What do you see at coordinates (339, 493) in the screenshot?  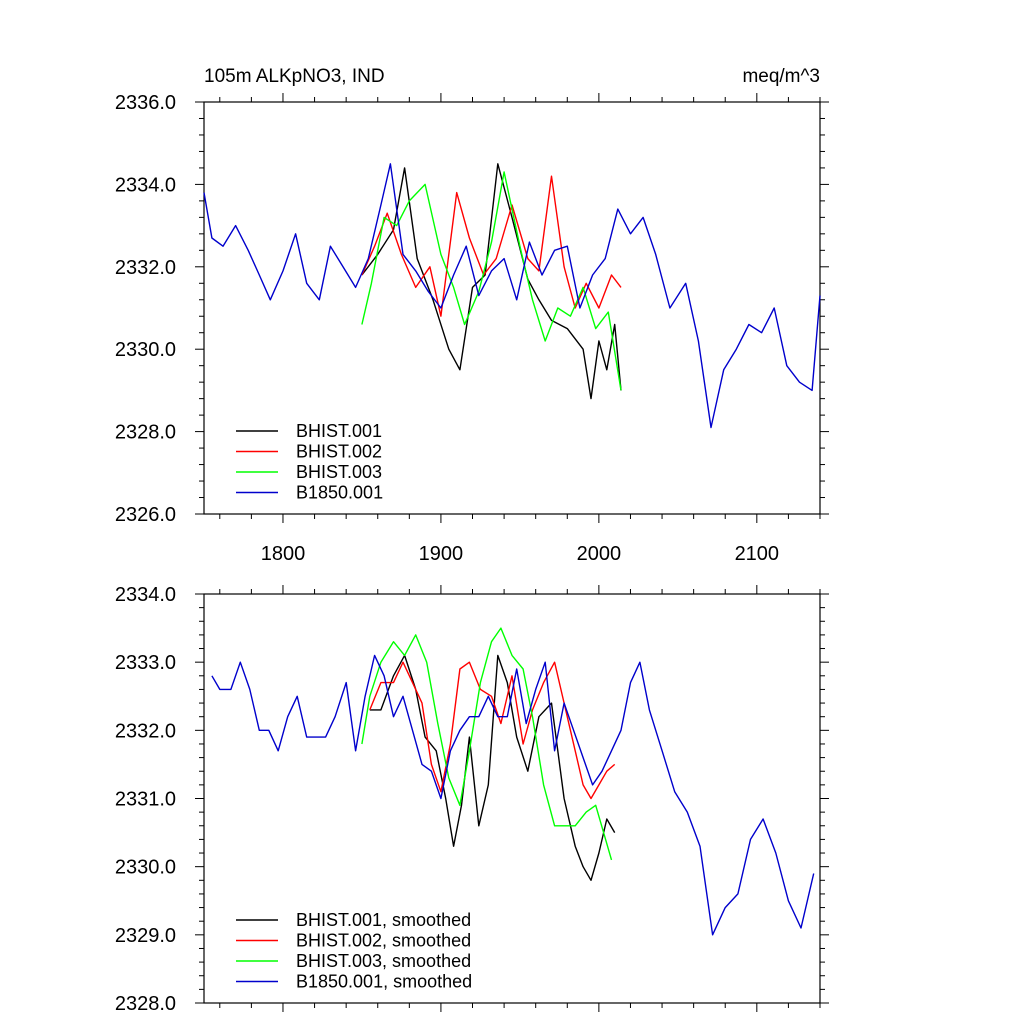 I see `legend-label: B1850.001` at bounding box center [339, 493].